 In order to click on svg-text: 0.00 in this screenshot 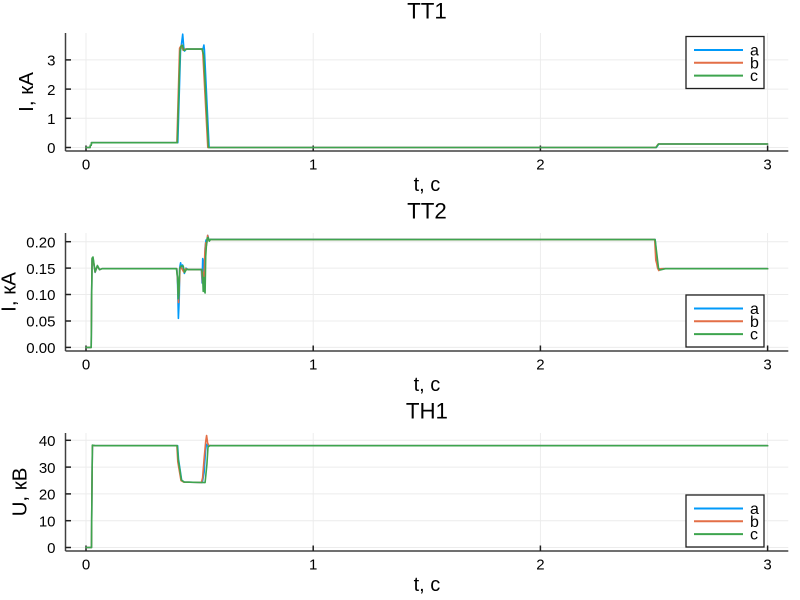, I will do `click(40, 348)`.